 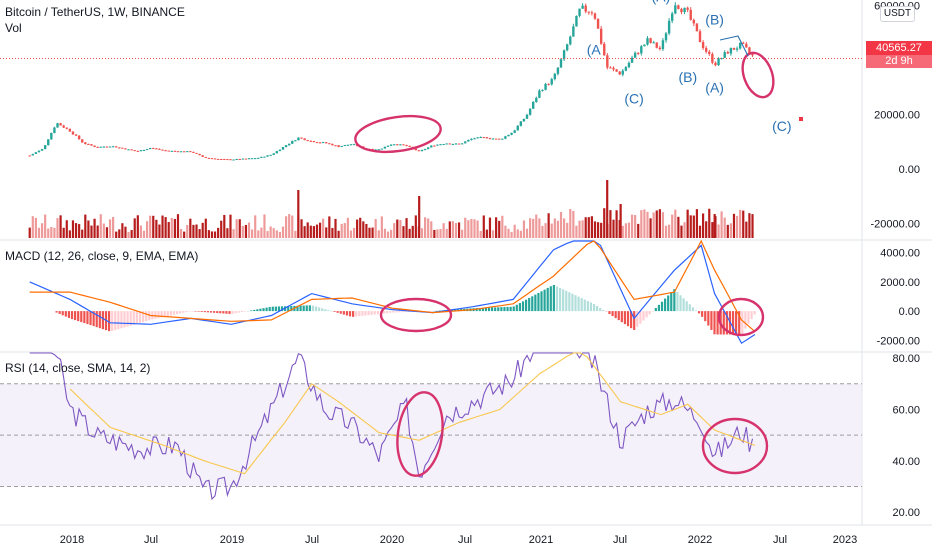 I want to click on time-axis: 2018 Jul 2019 Jul 2020 Jul 2021 Jul 2022 Jul 2023, so click(x=458, y=540).